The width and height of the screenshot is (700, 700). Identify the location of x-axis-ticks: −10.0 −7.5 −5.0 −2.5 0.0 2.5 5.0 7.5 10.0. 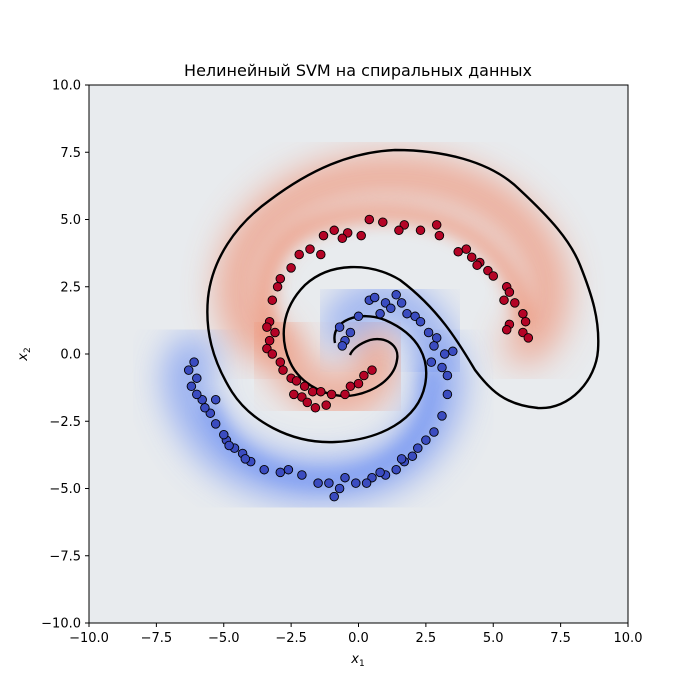
(355, 634).